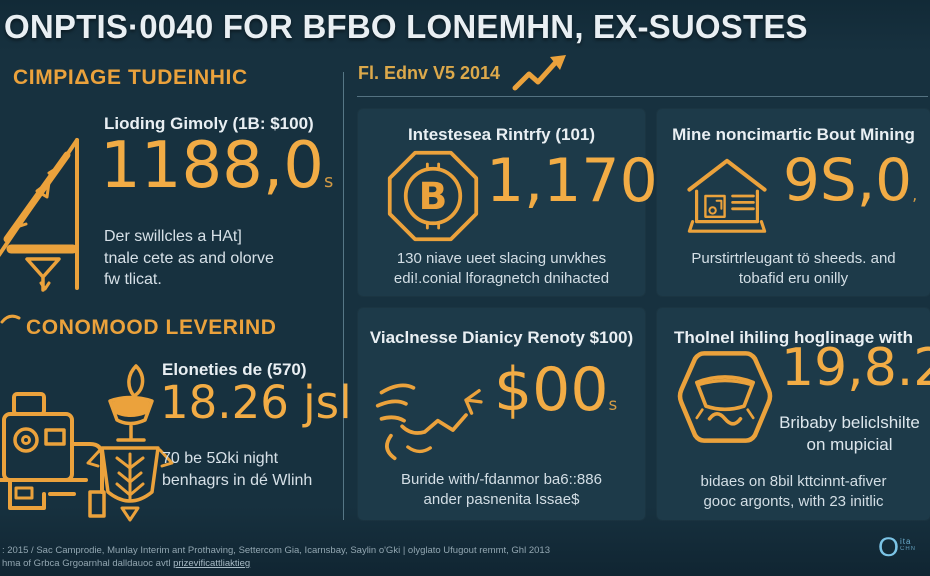  Describe the element at coordinates (501, 134) in the screenshot. I see `card-bitcoin-title: Intestesea Rintrfy (101)` at that location.